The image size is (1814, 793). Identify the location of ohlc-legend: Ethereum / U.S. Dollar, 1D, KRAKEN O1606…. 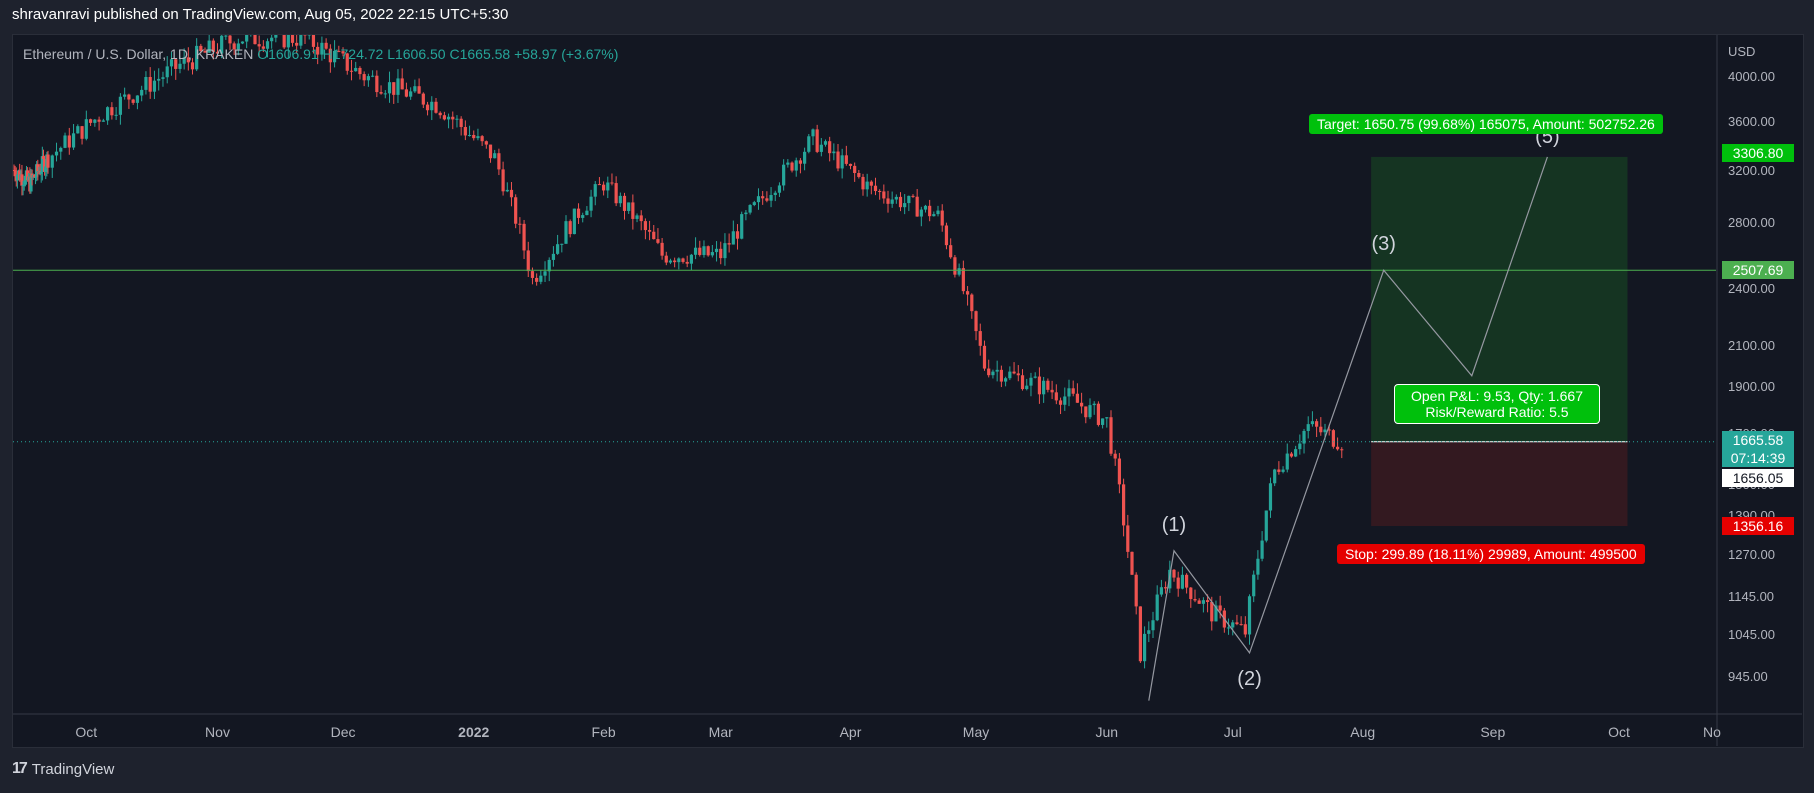
(320, 54).